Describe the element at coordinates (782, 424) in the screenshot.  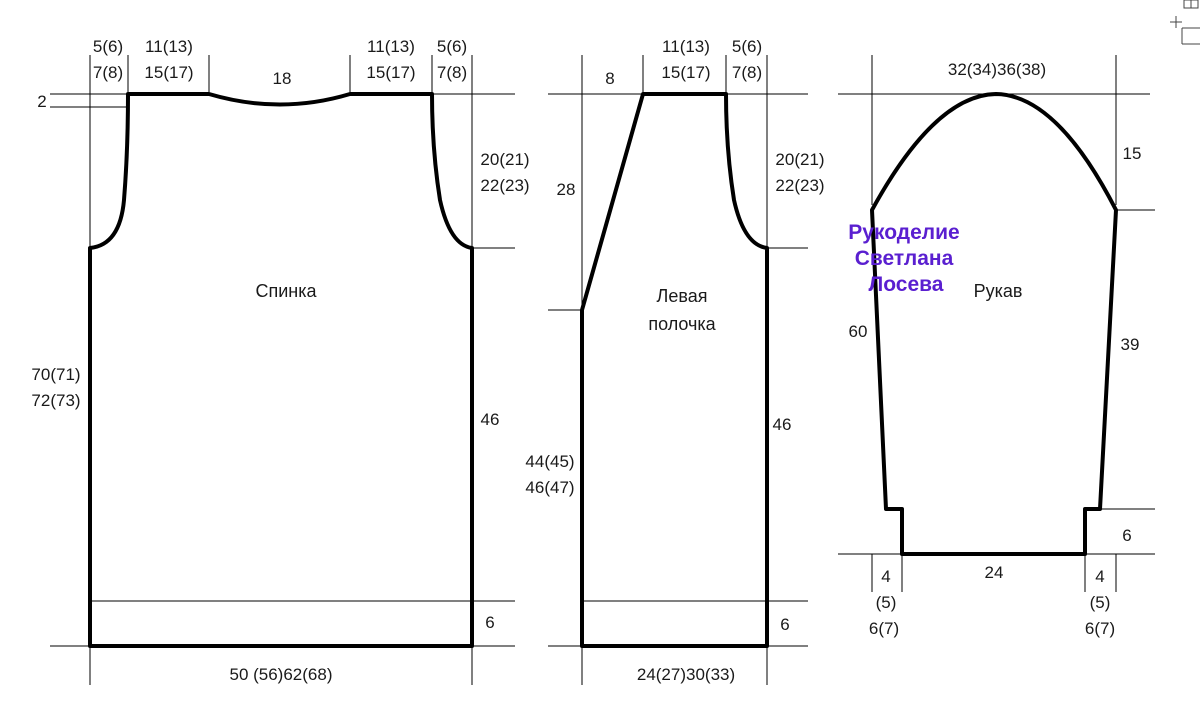
I see `front-dim-side: 46` at that location.